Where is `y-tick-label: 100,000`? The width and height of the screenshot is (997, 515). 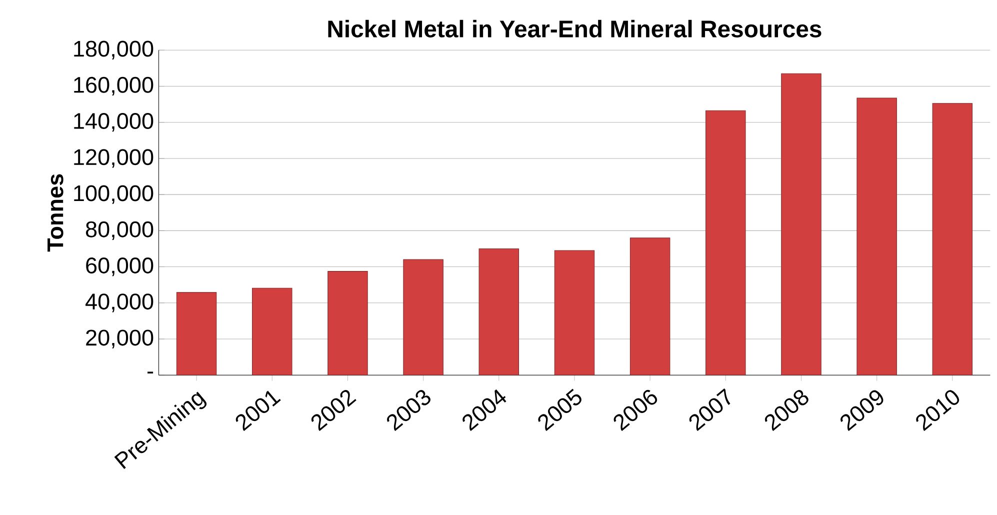 y-tick-label: 100,000 is located at coordinates (114, 194).